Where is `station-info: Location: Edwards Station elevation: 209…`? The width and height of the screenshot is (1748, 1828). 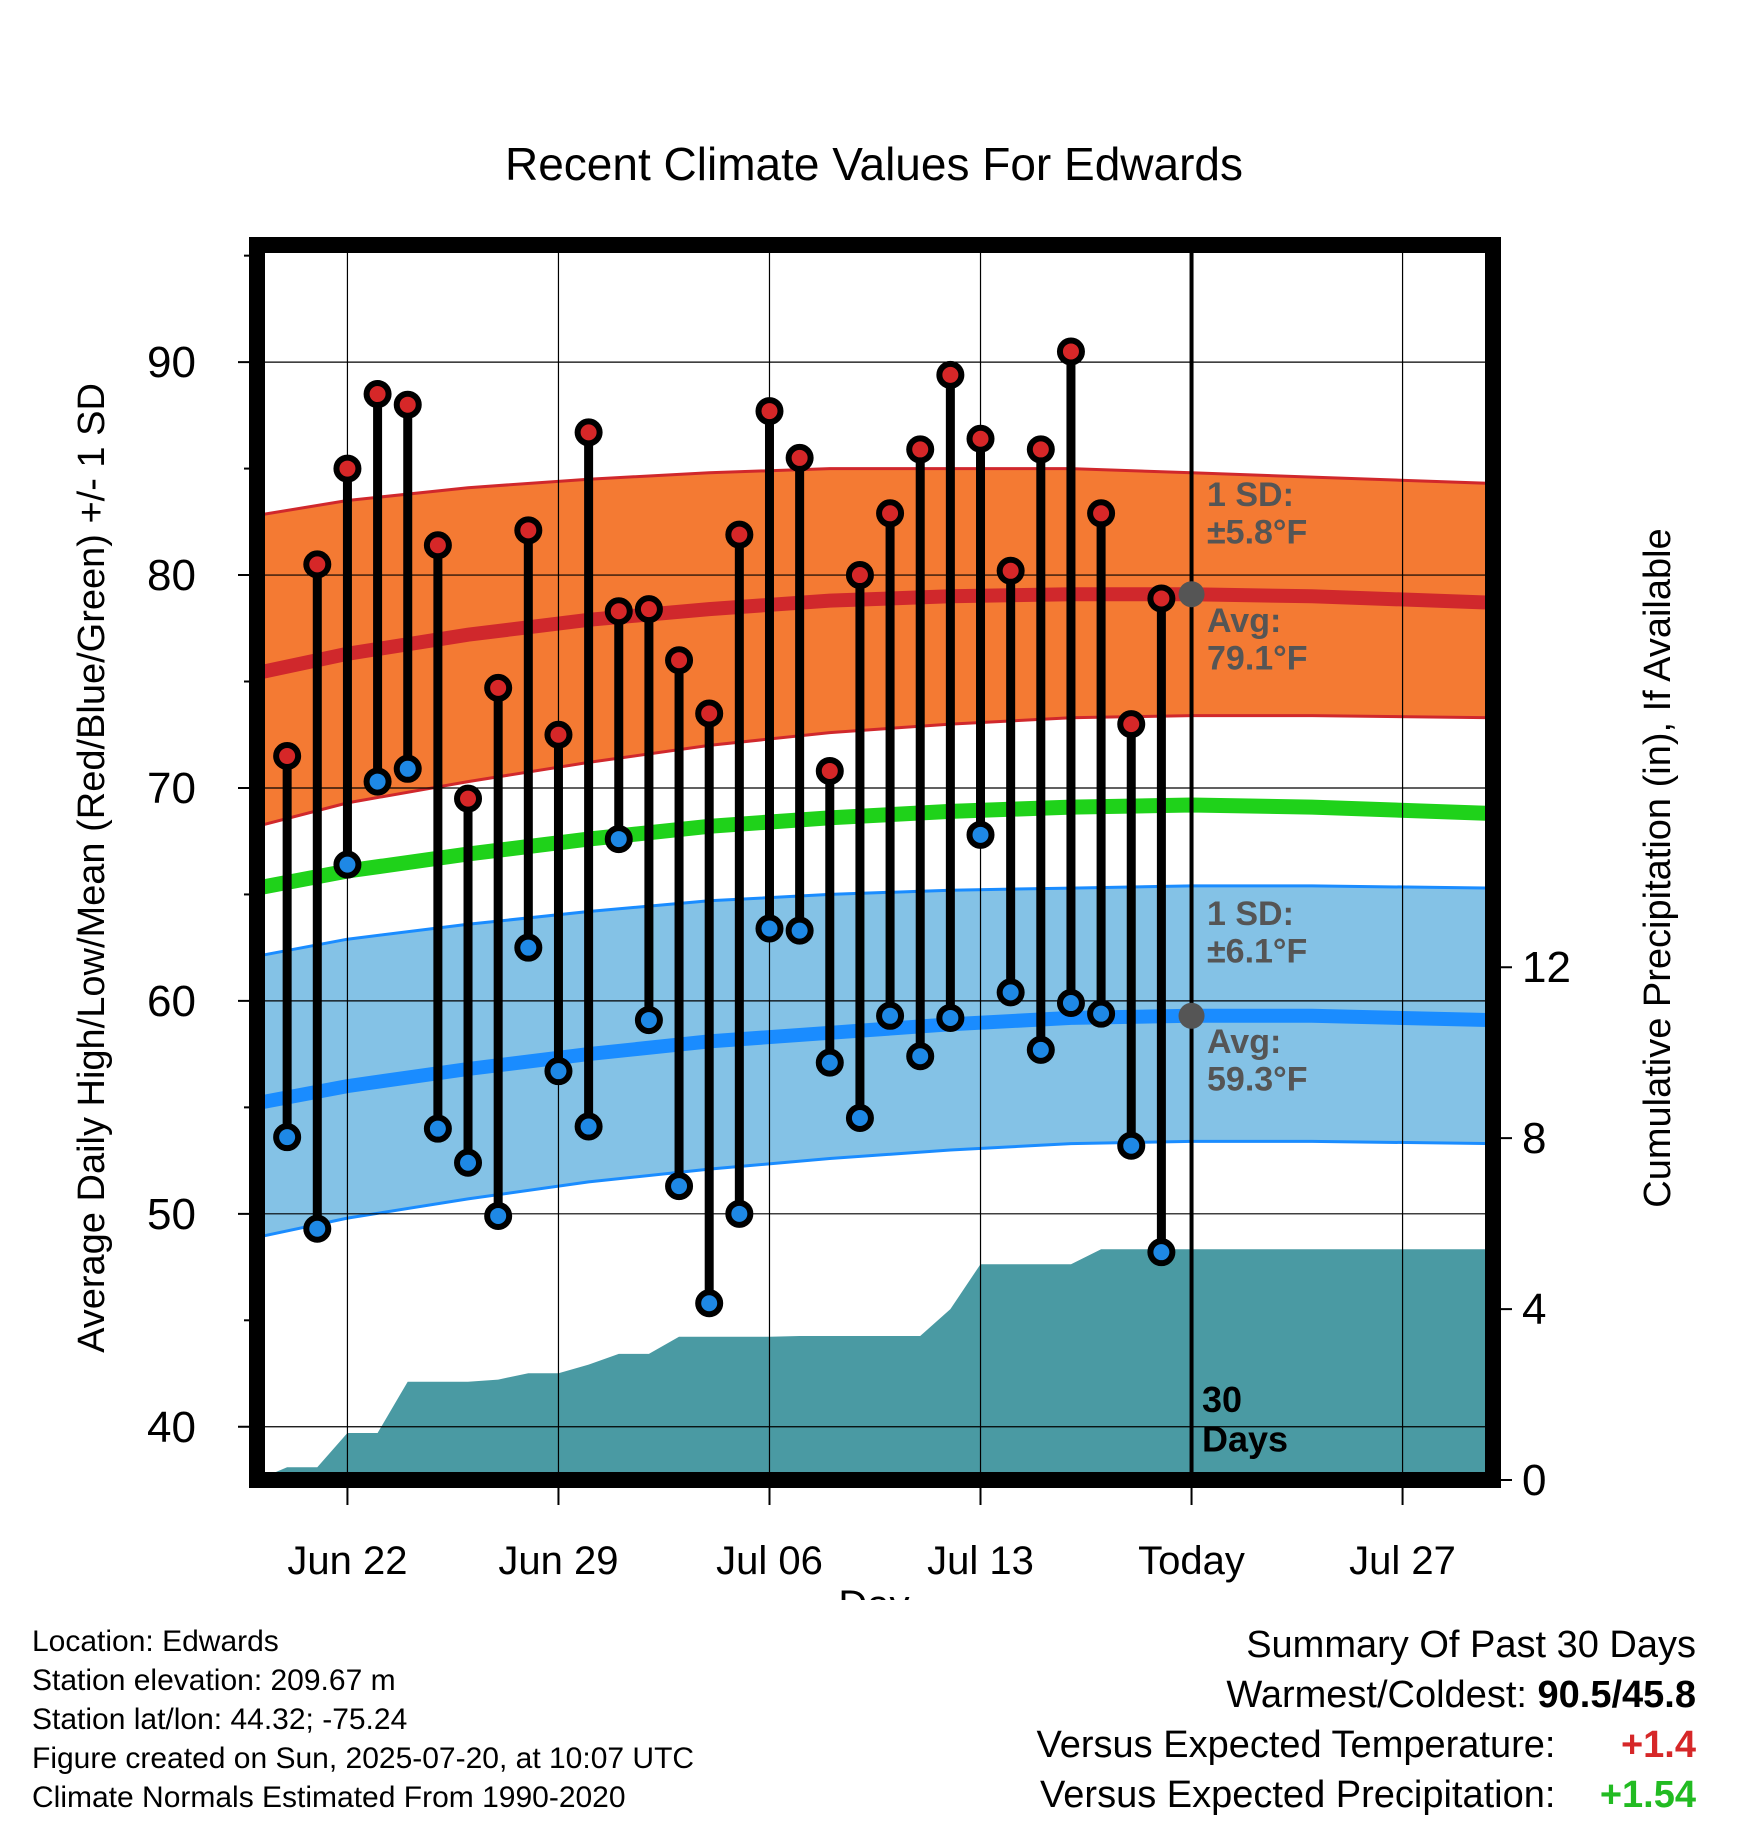
station-info: Location: Edwards Station elevation: 209… is located at coordinates (363, 1719).